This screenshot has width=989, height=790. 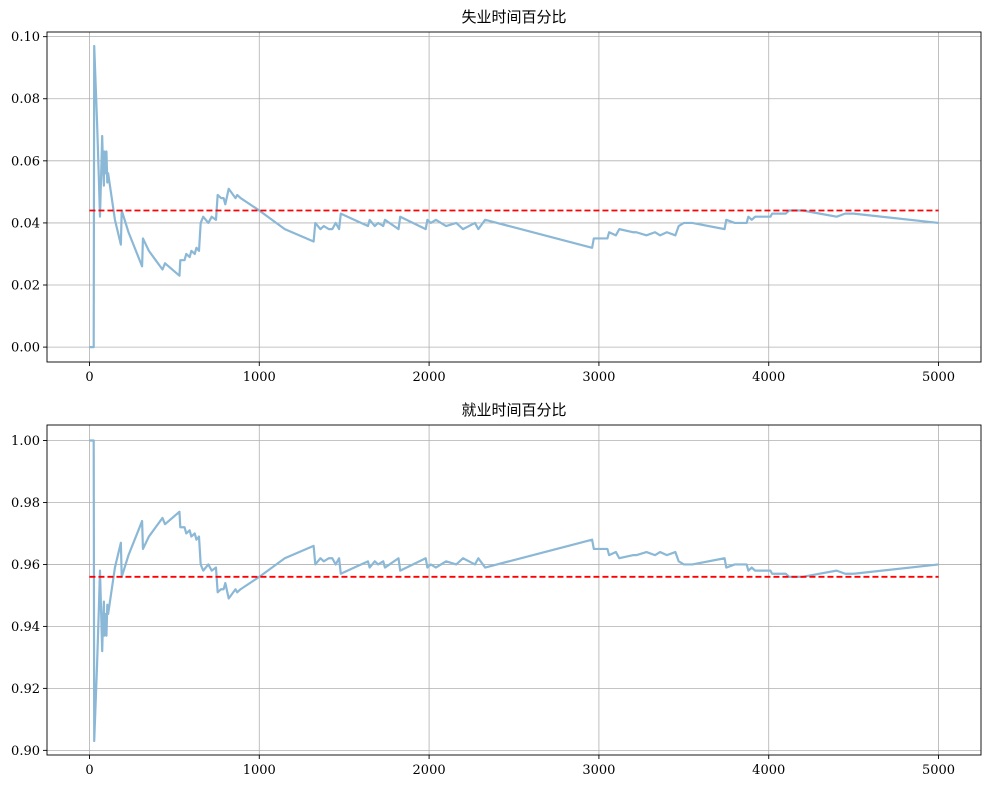 What do you see at coordinates (25, 99) in the screenshot?
I see `y-tick-label: 0.08` at bounding box center [25, 99].